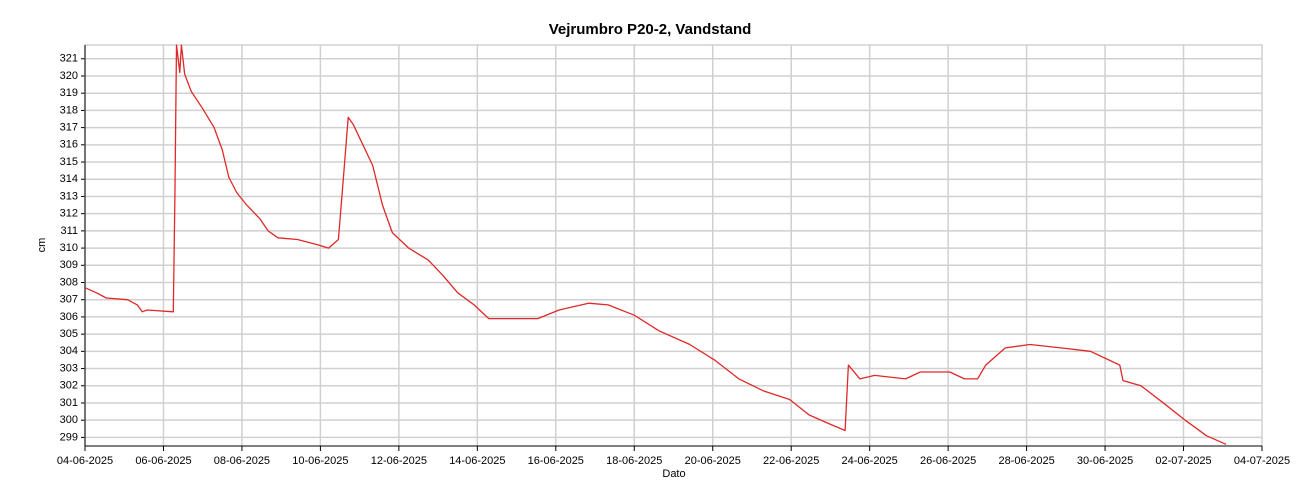 The height and width of the screenshot is (500, 1300). What do you see at coordinates (650, 29) in the screenshot?
I see `chart-title: Vejrumbro P20-2, Vandstand` at bounding box center [650, 29].